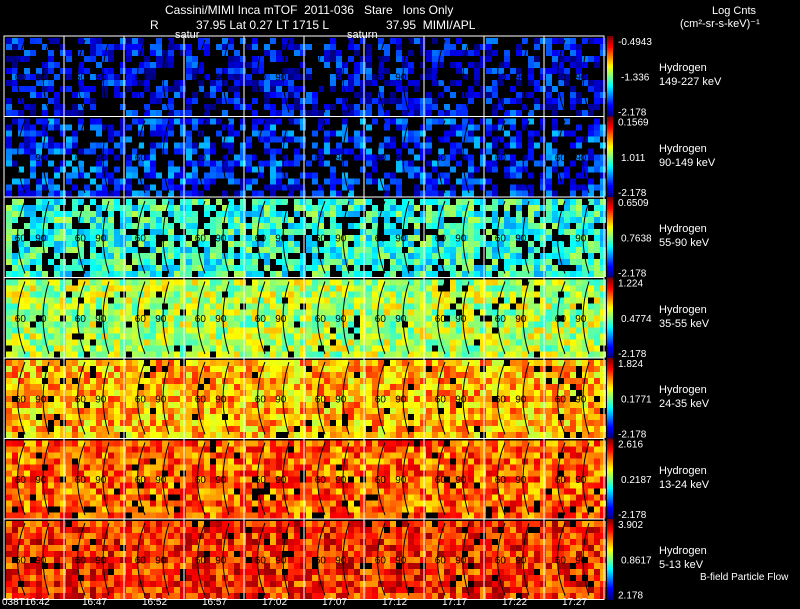 The image size is (800, 609). What do you see at coordinates (21, 238) in the screenshot?
I see `contour-label: 60` at bounding box center [21, 238].